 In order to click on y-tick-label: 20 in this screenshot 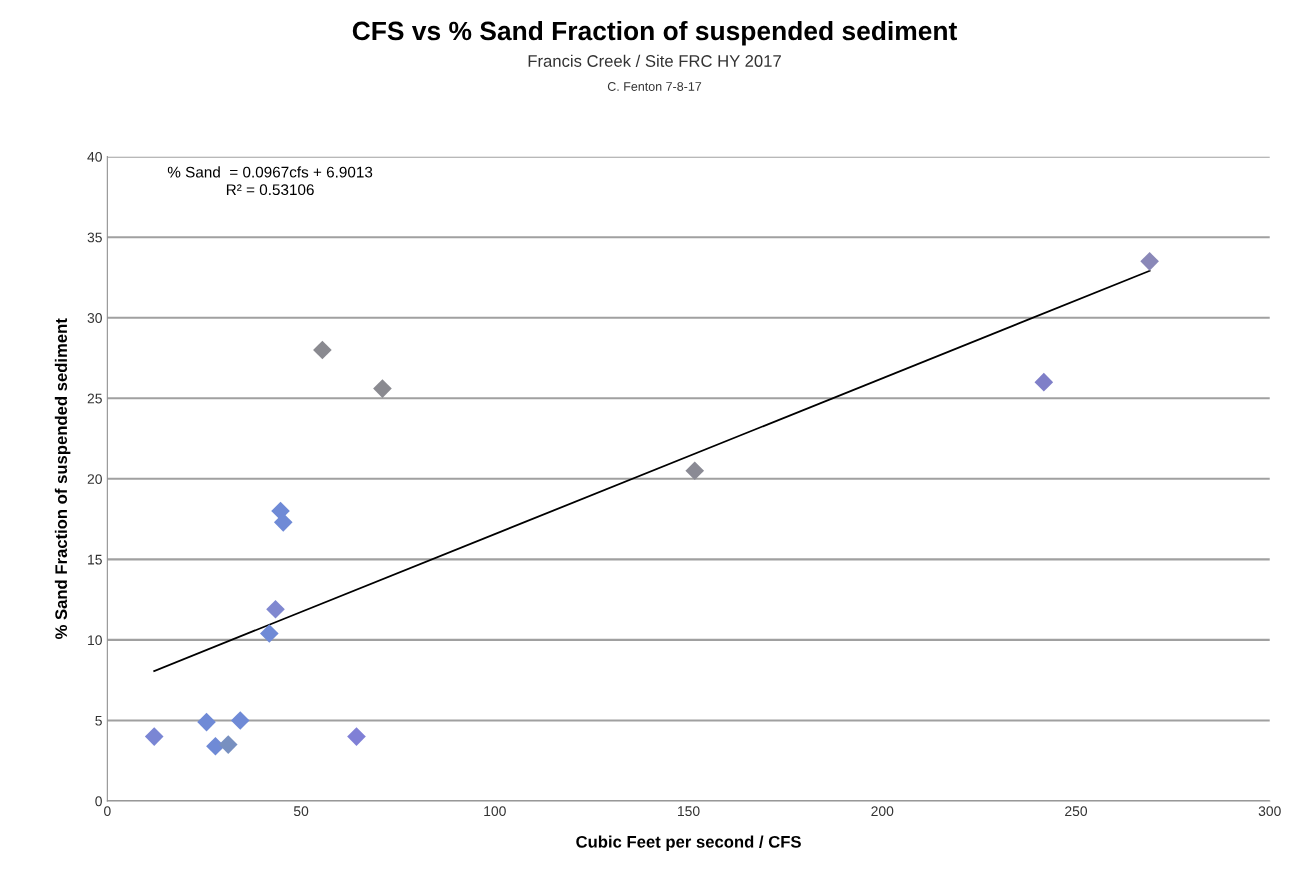, I will do `click(94, 479)`.